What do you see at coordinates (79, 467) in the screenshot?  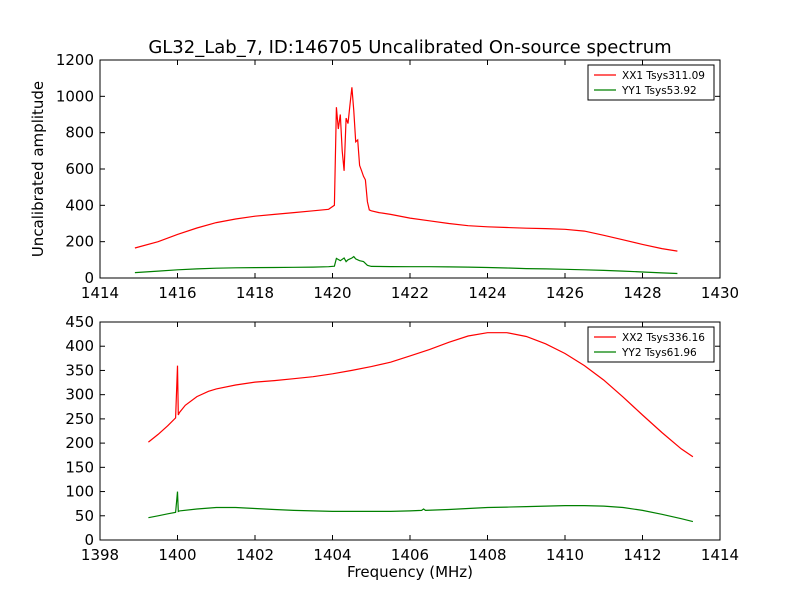 I see `y-tick-label: 150` at bounding box center [79, 467].